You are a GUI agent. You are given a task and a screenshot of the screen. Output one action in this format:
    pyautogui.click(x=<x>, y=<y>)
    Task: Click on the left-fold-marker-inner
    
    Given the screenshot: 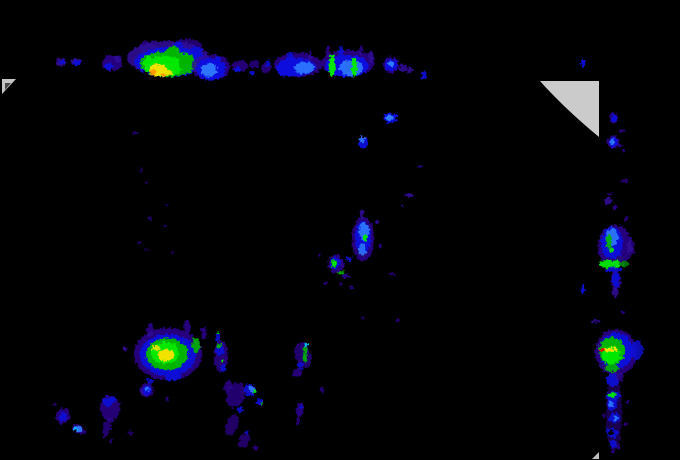 What is the action you would take?
    pyautogui.click(x=8, y=86)
    